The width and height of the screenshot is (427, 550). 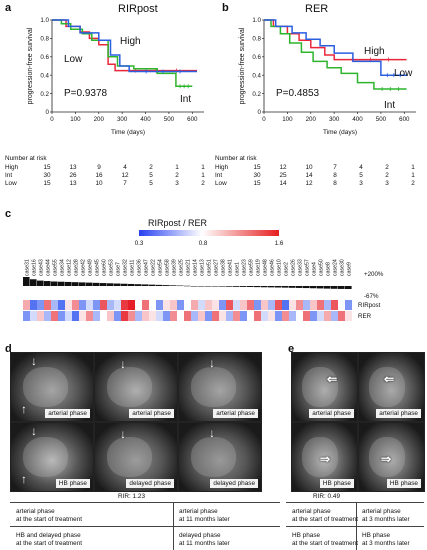 I want to click on risk-cell: 25, so click(x=283, y=176).